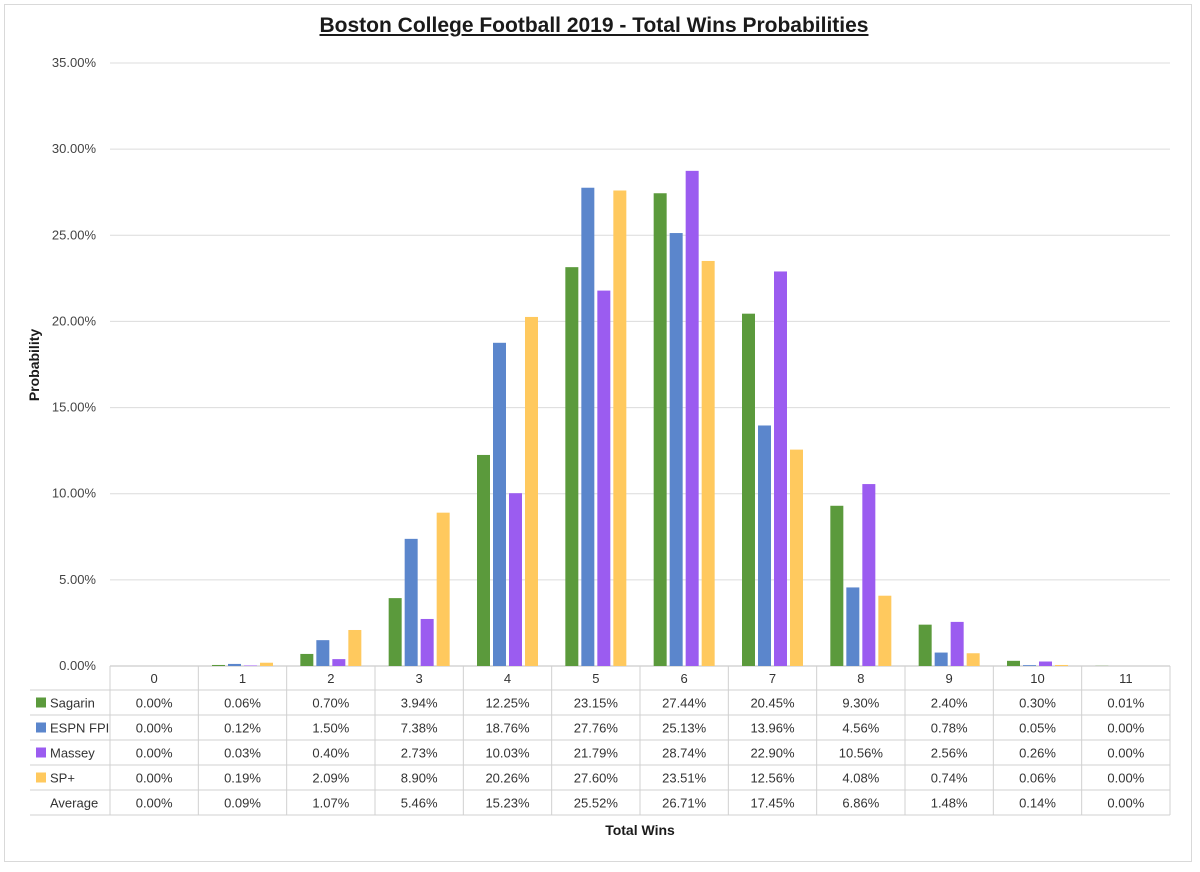 Image resolution: width=1200 pixels, height=872 pixels. What do you see at coordinates (684, 753) in the screenshot?
I see `data-label: 28.74%` at bounding box center [684, 753].